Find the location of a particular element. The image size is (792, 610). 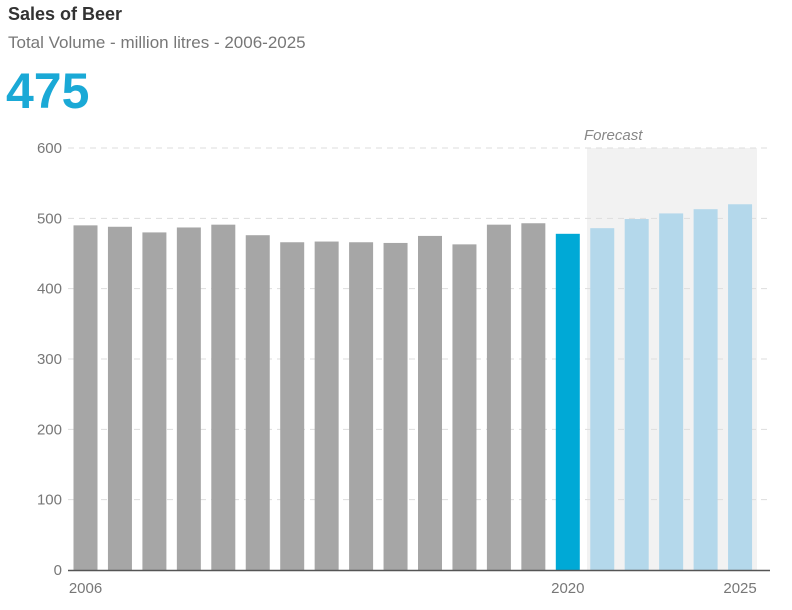

y-tick-label: 200 is located at coordinates (49, 429).